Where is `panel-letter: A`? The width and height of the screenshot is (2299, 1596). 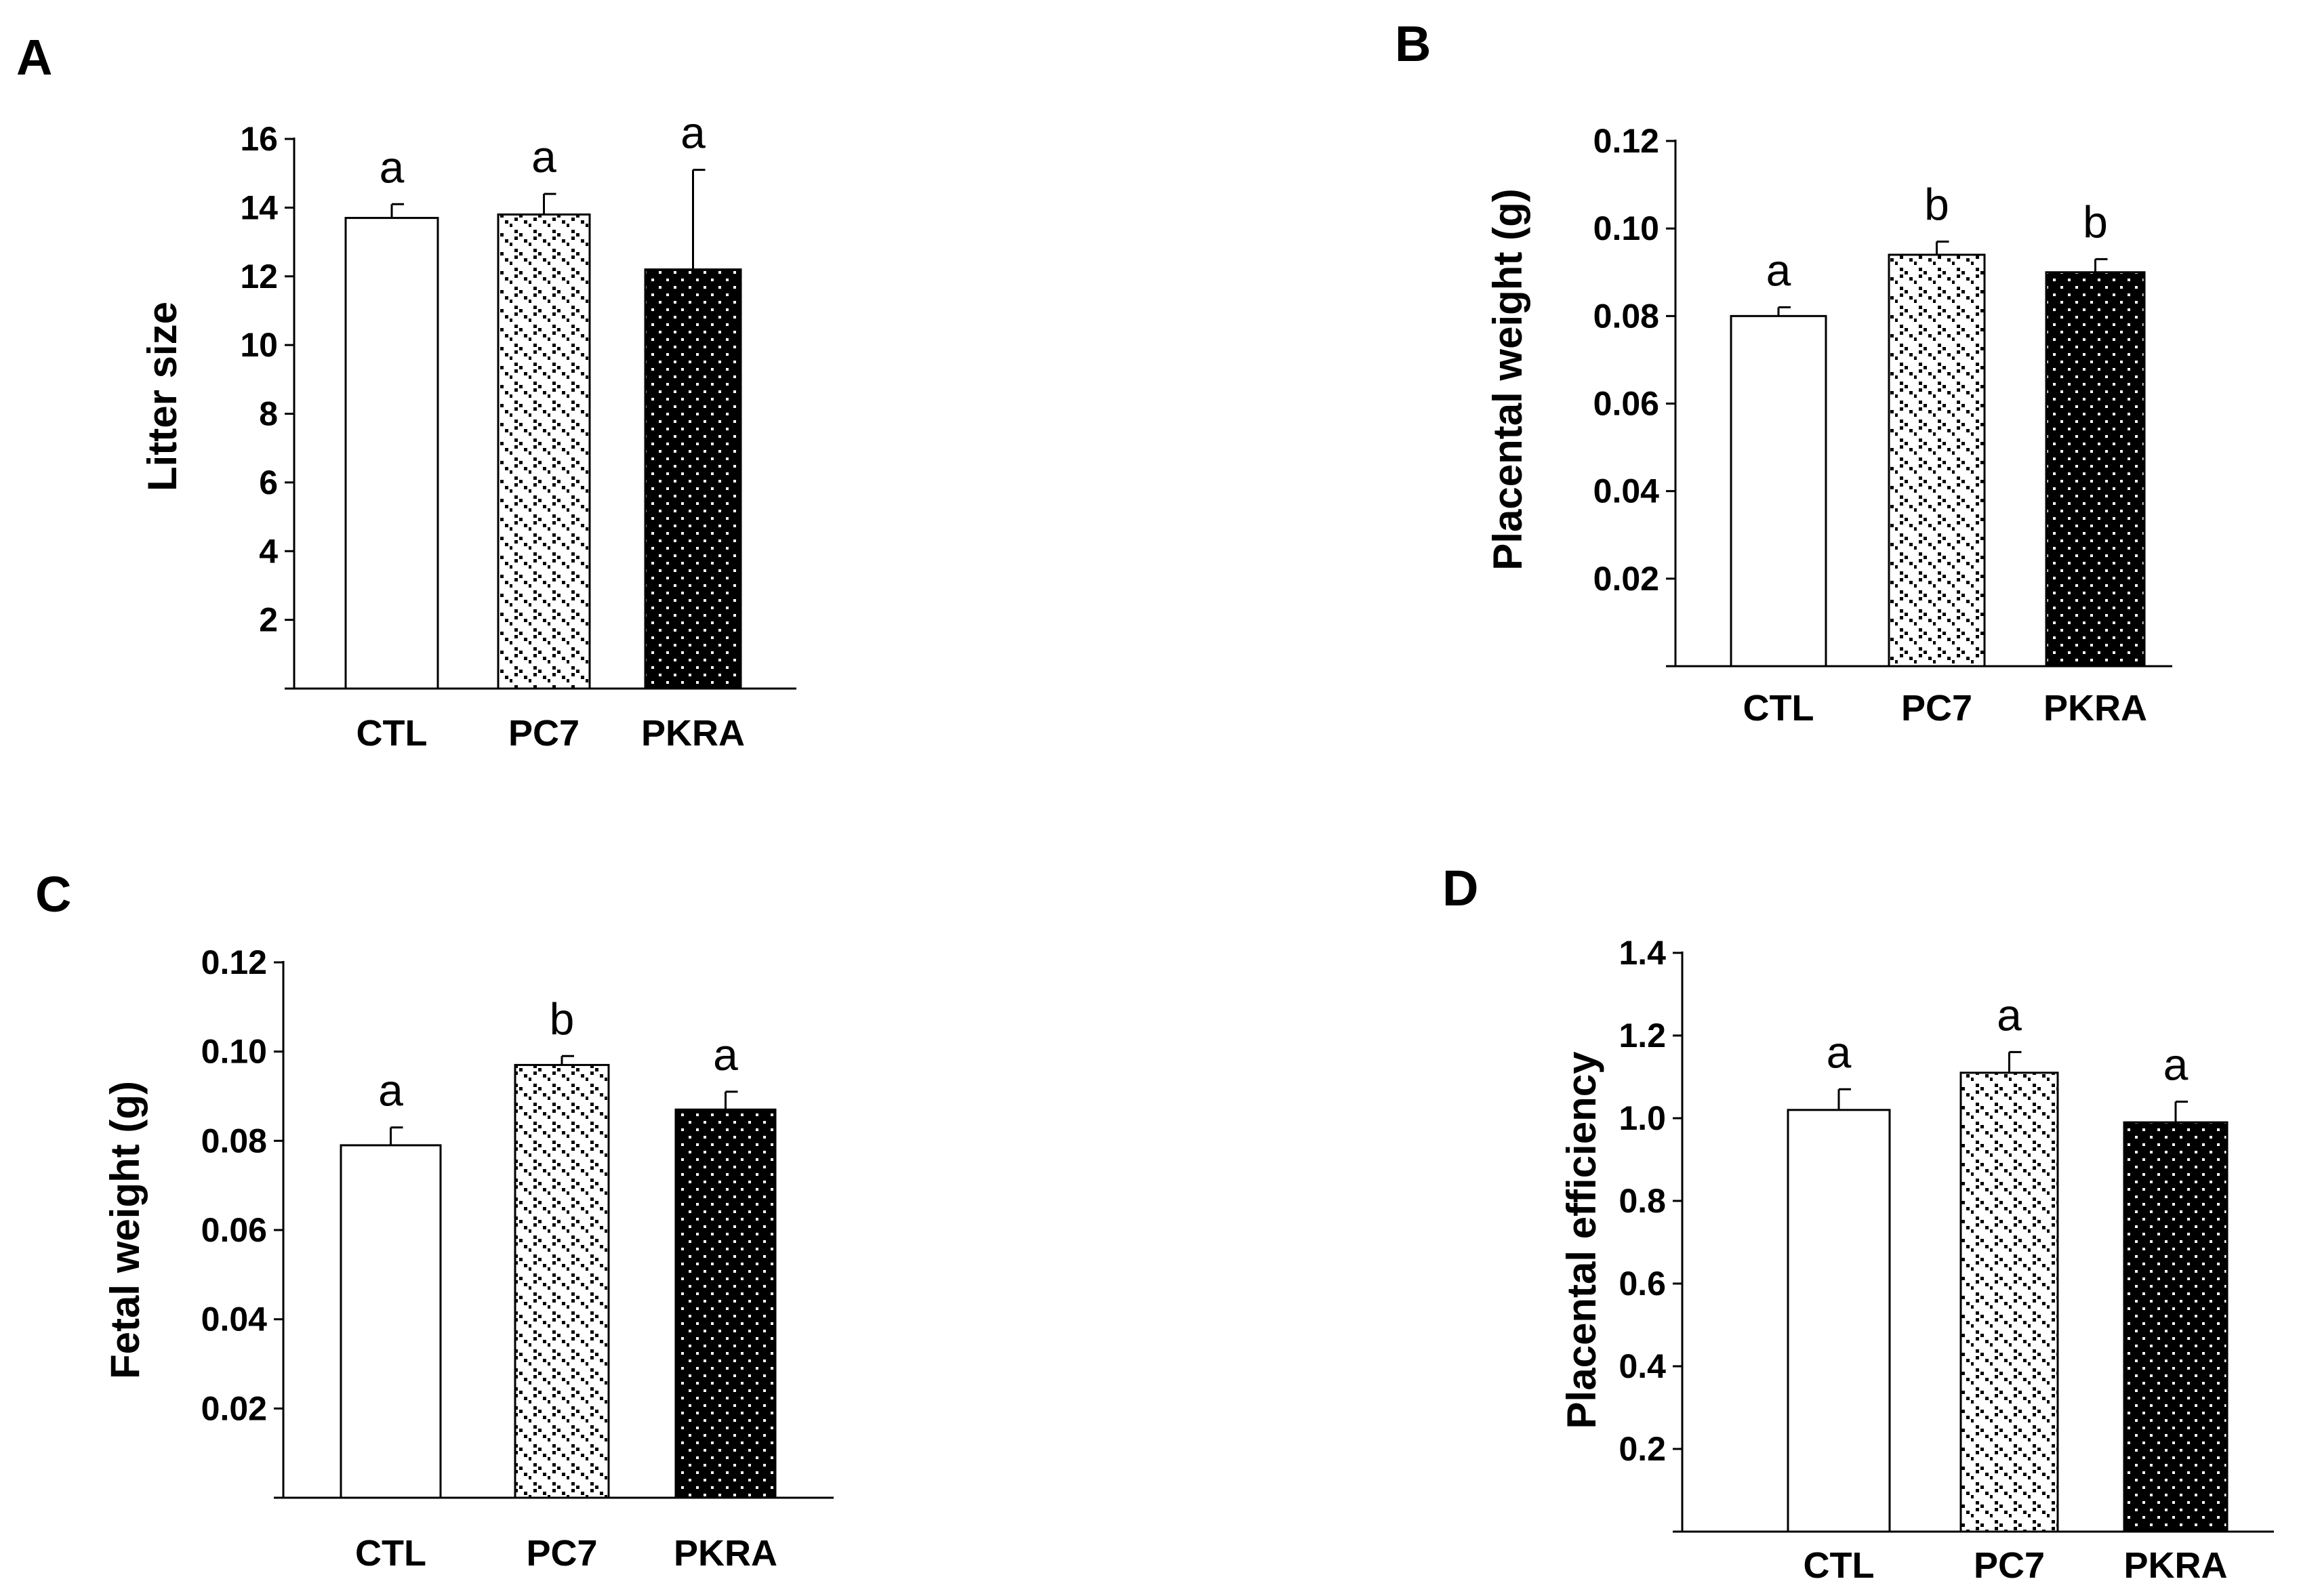
panel-letter: A is located at coordinates (34, 57).